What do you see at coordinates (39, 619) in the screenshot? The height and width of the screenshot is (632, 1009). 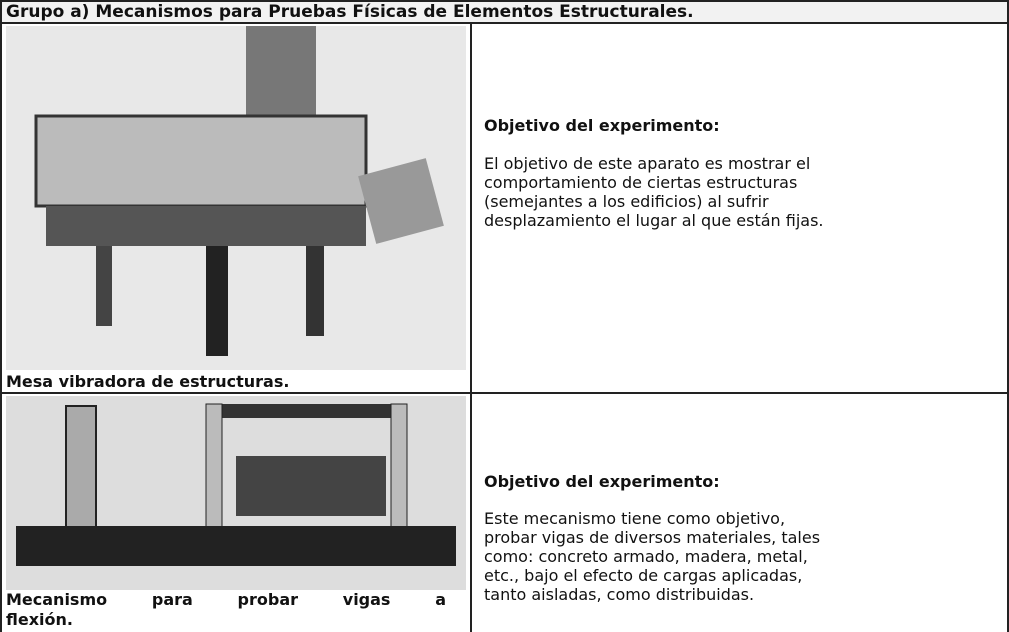 I see `caption-line: flexión.` at bounding box center [39, 619].